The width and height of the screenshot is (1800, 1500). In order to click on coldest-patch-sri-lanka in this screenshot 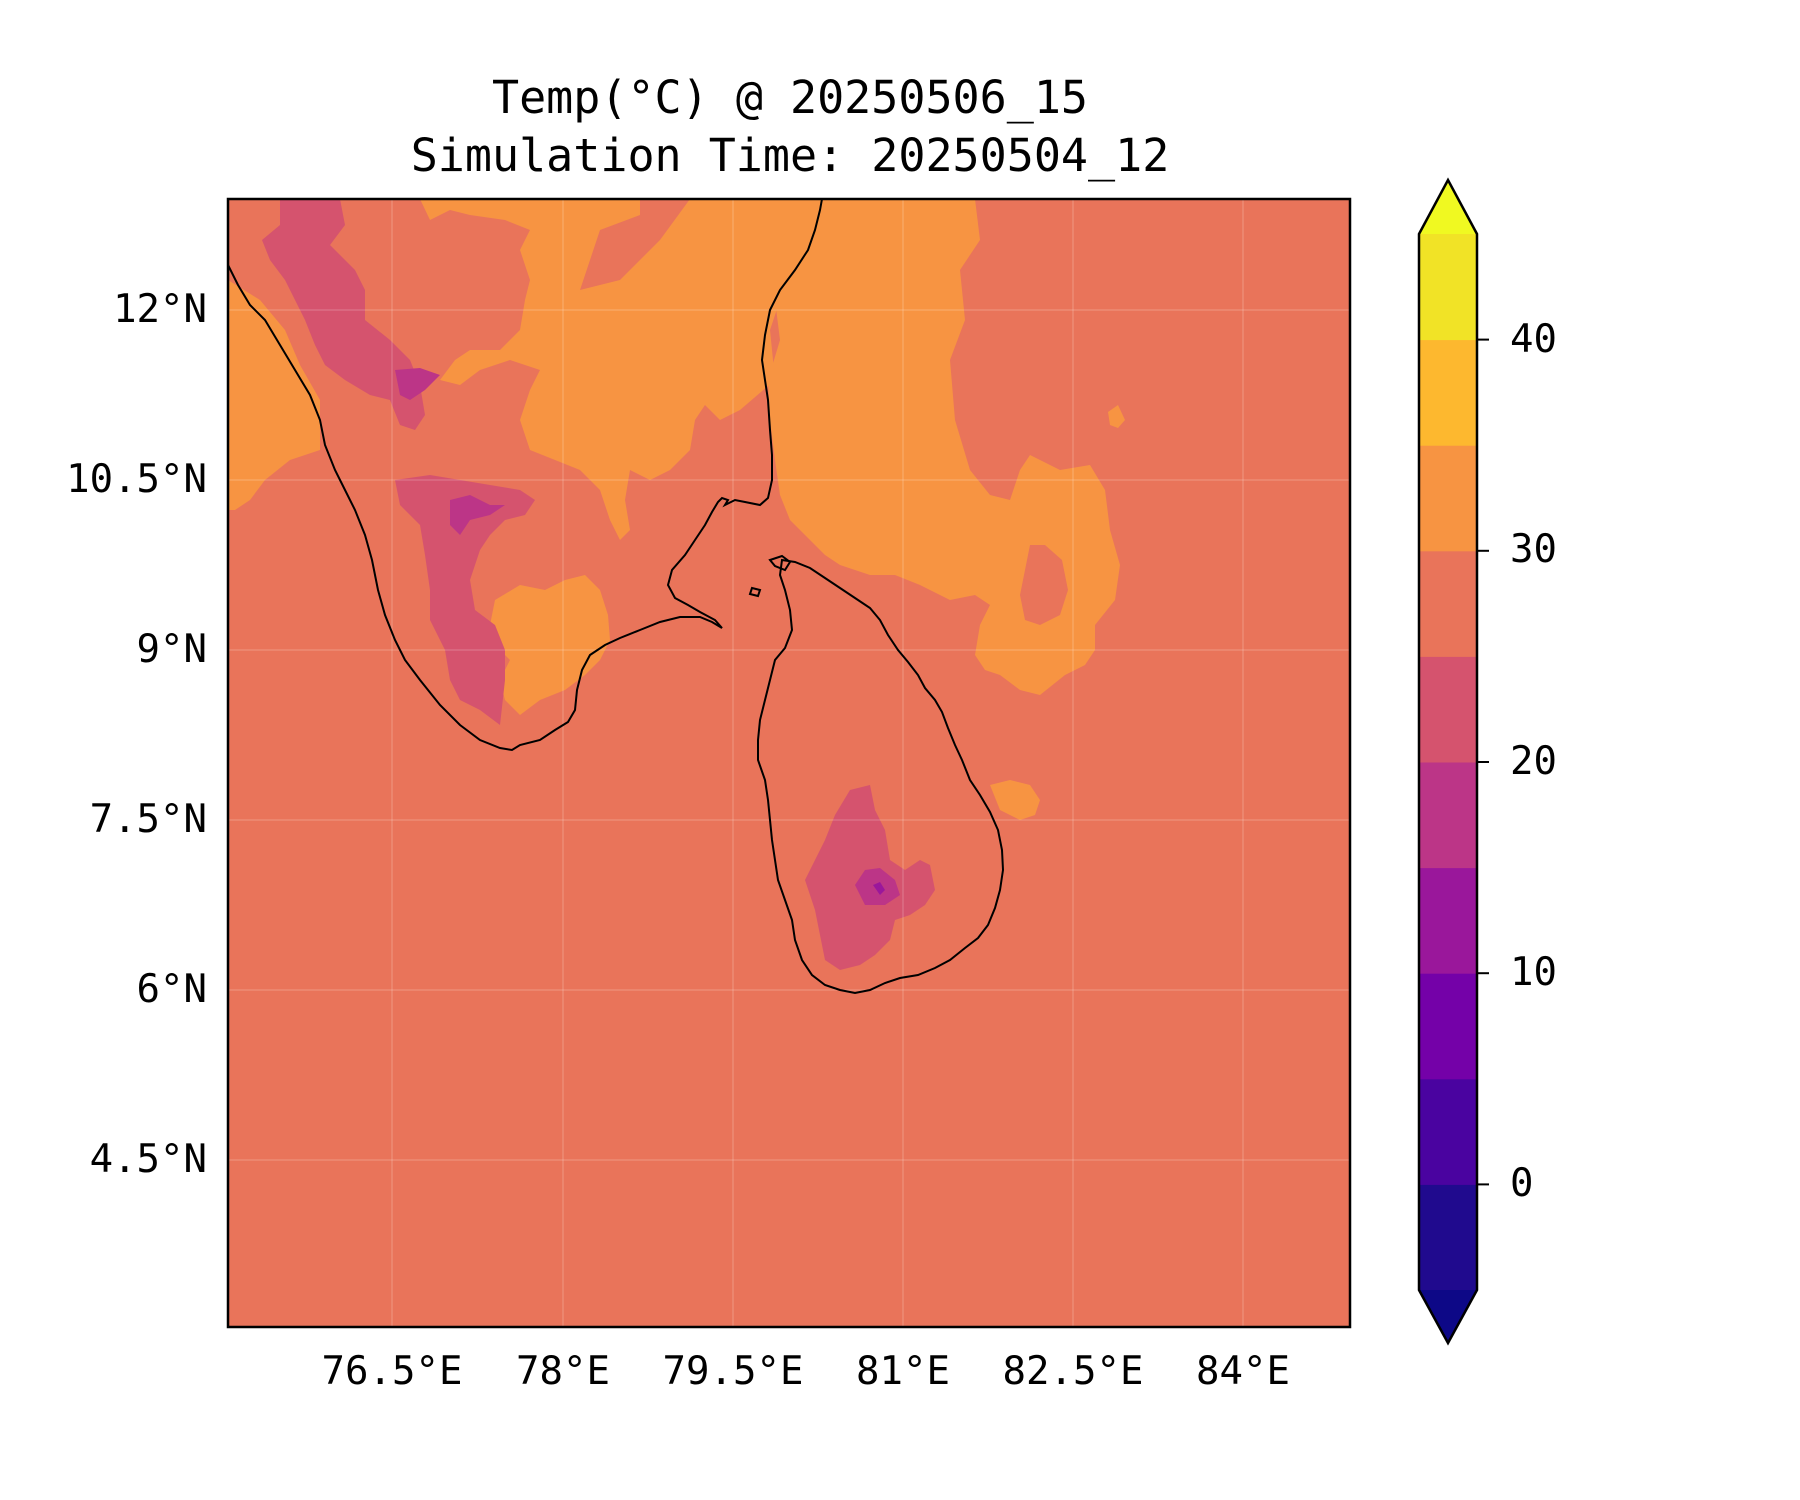, I will do `click(879, 888)`.